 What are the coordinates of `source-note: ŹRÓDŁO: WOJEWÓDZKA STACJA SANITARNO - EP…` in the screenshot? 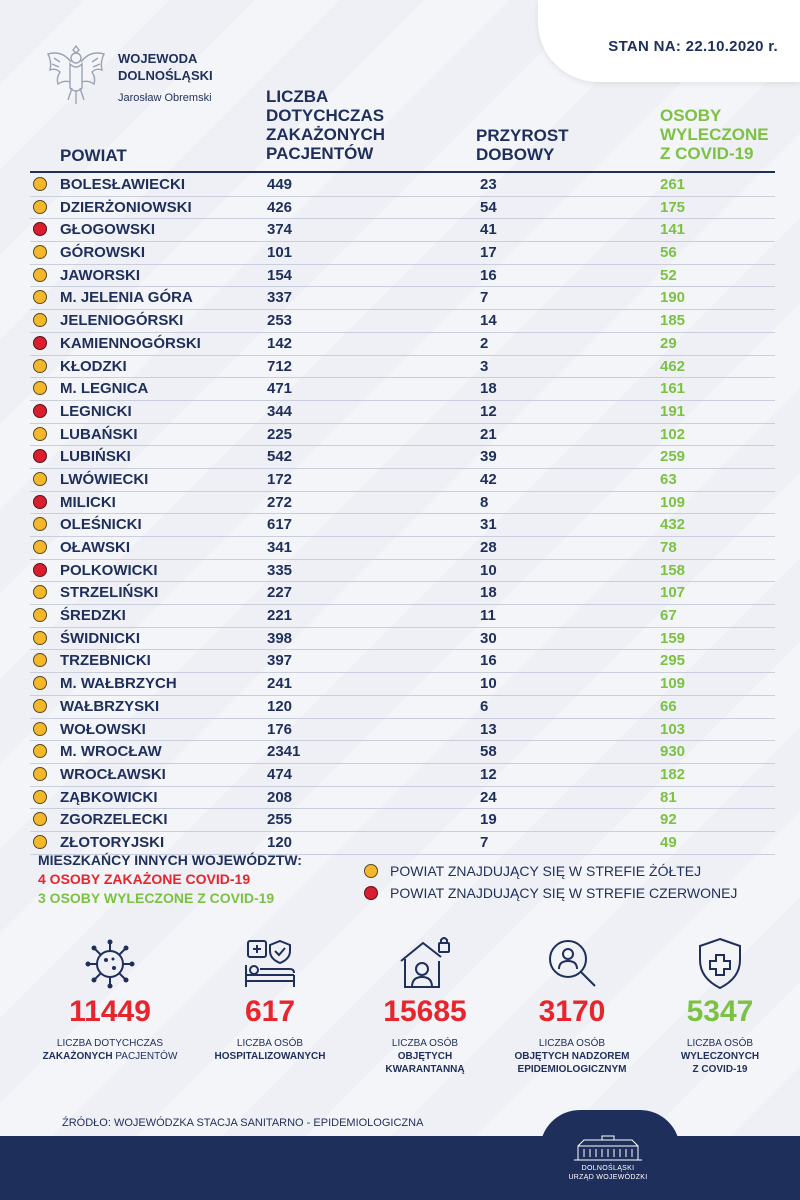 It's located at (243, 1123).